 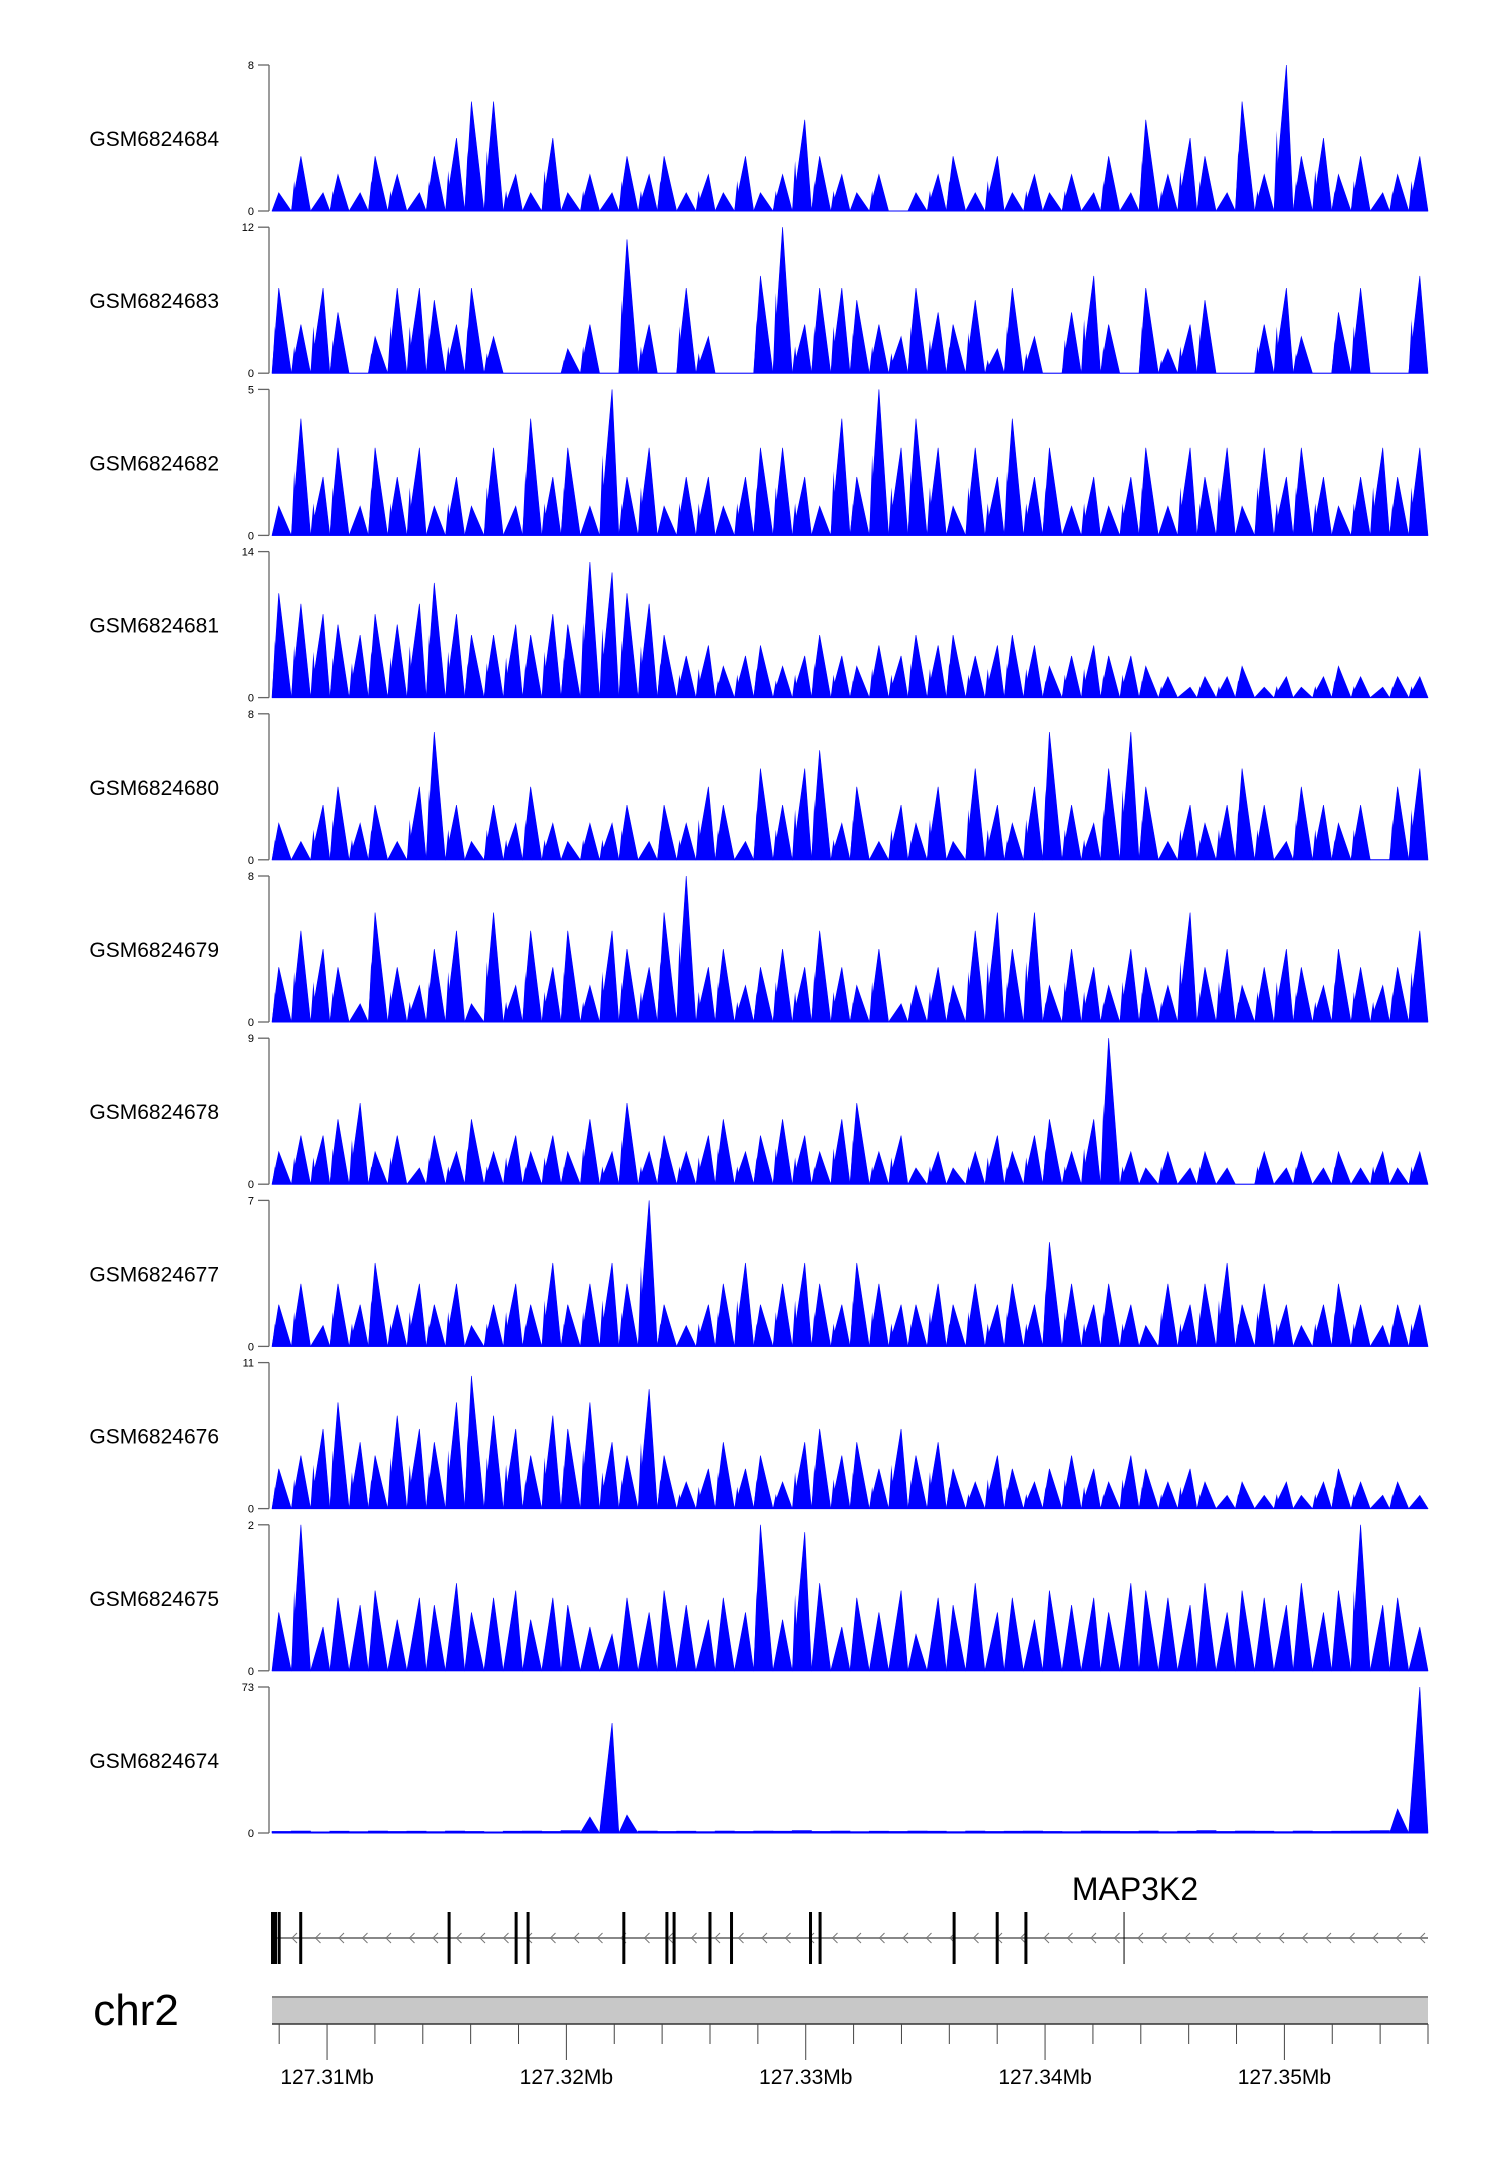 What do you see at coordinates (154, 1112) in the screenshot?
I see `track-label: GSM6824678` at bounding box center [154, 1112].